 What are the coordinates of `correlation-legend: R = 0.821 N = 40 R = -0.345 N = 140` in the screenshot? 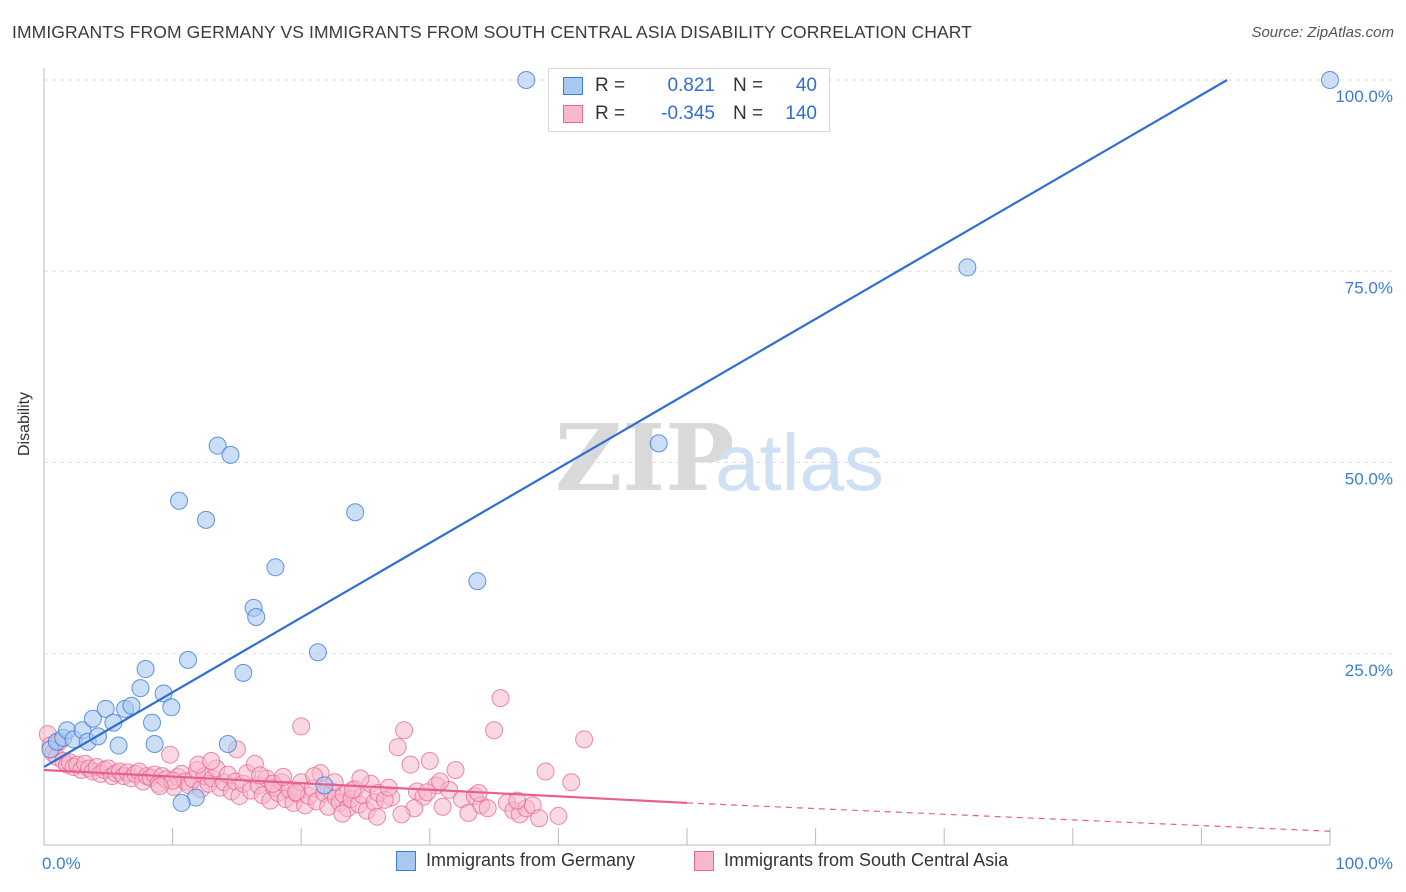 It's located at (689, 100).